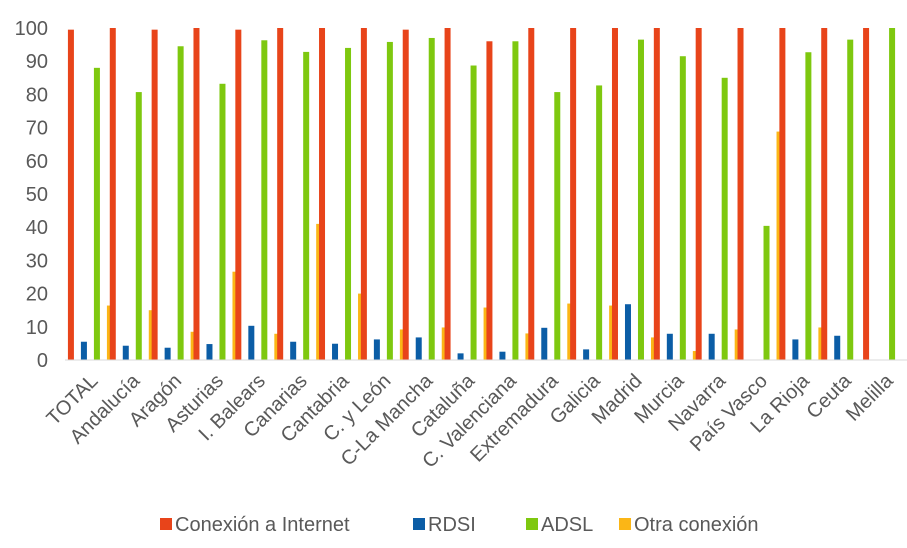 Image resolution: width=907 pixels, height=548 pixels. I want to click on y-tick-label: 70, so click(37, 129).